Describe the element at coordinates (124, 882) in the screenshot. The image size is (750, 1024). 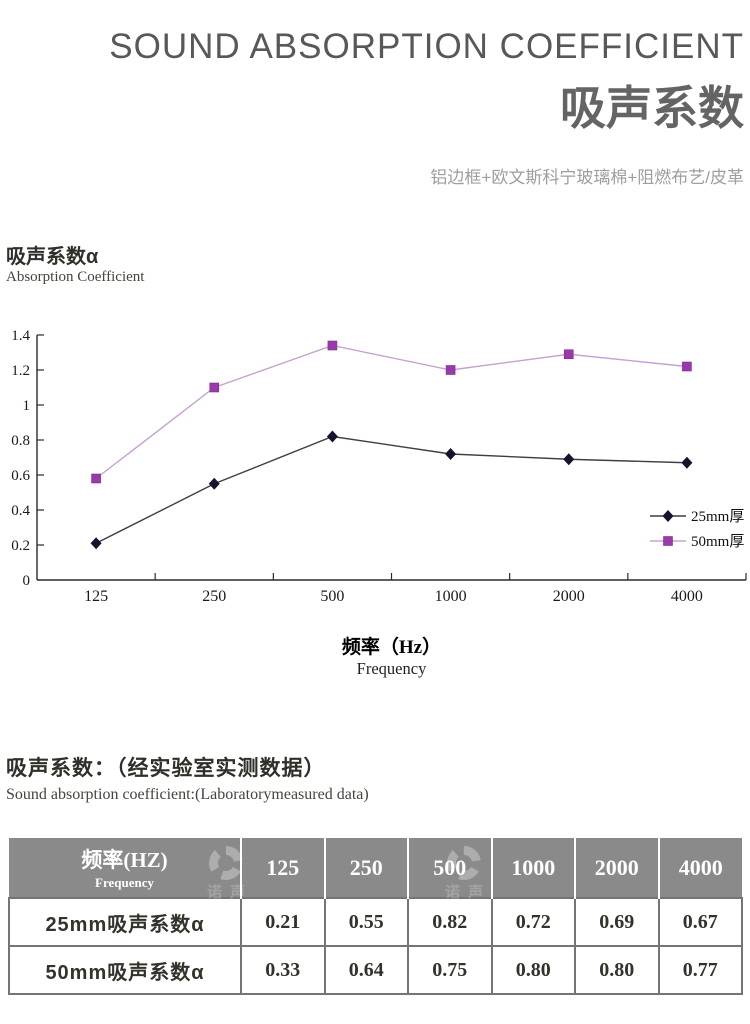
I see `table-corner-header-en: Frequency` at that location.